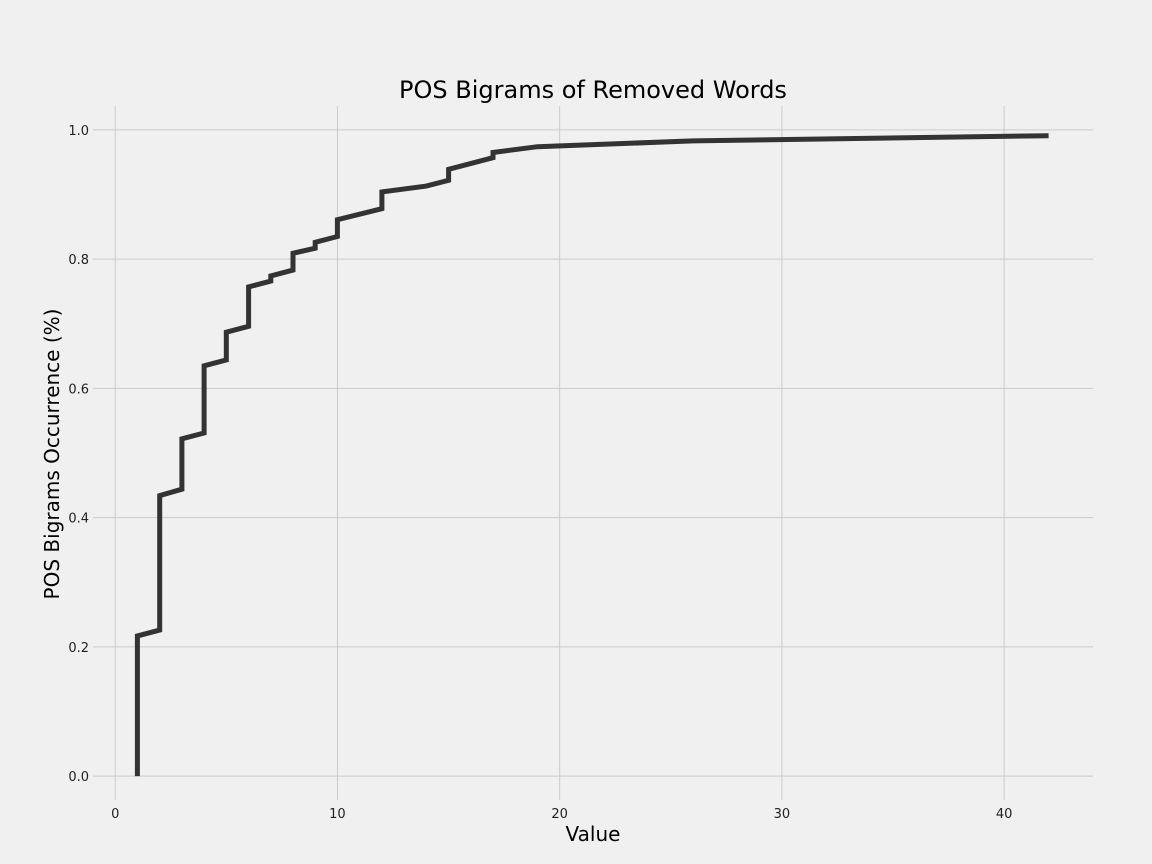 Image resolution: width=1152 pixels, height=864 pixels. I want to click on y-tick-label: 0.8, so click(78, 260).